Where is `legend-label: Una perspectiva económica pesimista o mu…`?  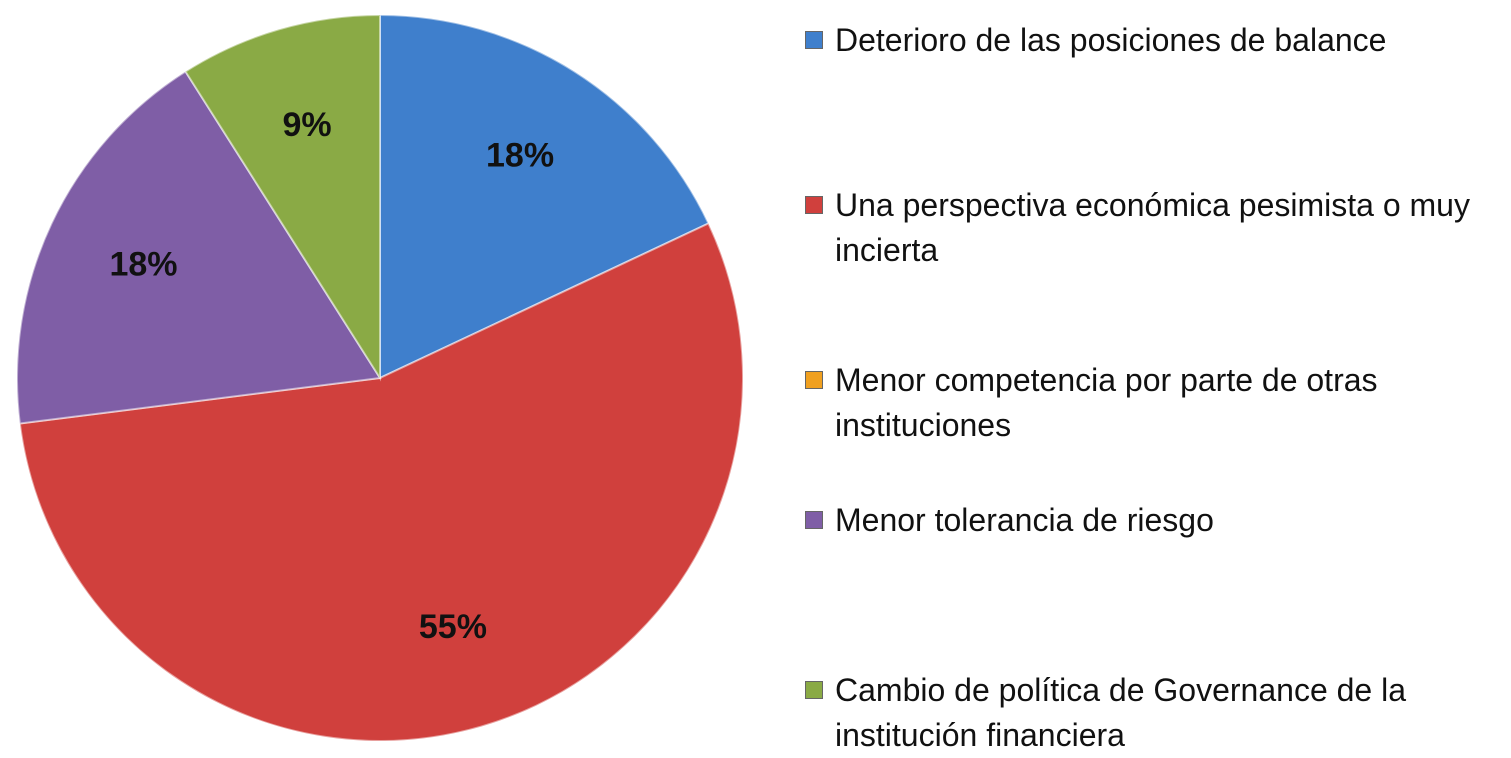 legend-label: Una perspectiva económica pesimista o mu… is located at coordinates (1152, 227).